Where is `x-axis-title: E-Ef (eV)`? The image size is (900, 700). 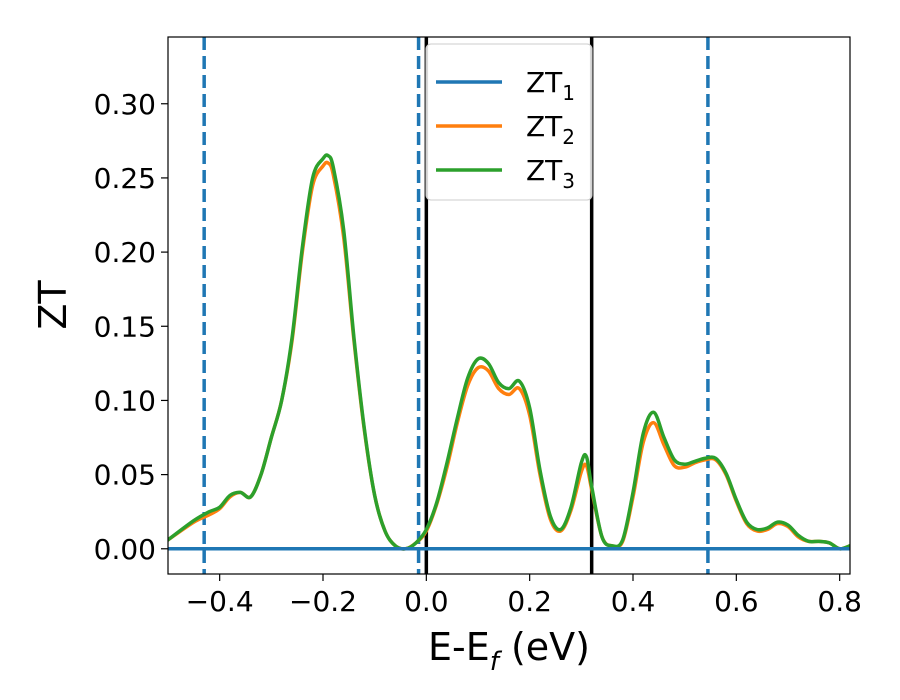 x-axis-title: E-Ef (eV) is located at coordinates (509, 651).